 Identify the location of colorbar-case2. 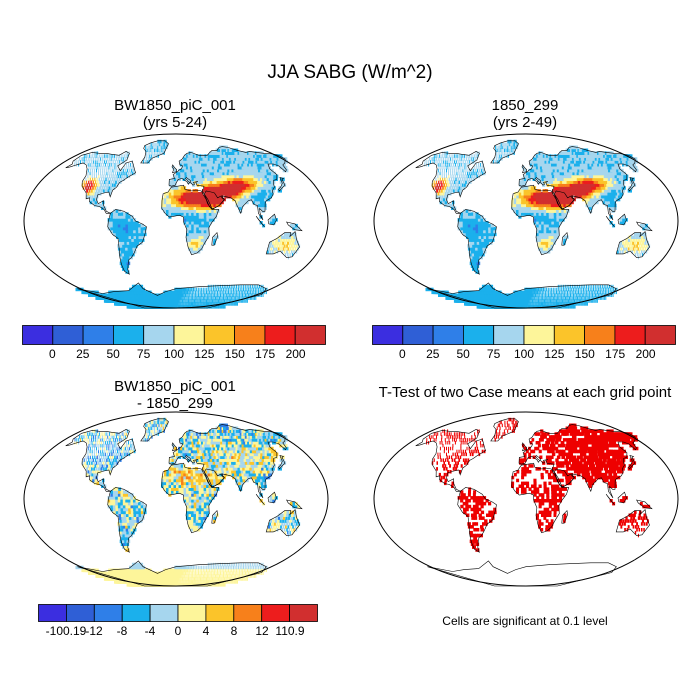
(524, 335).